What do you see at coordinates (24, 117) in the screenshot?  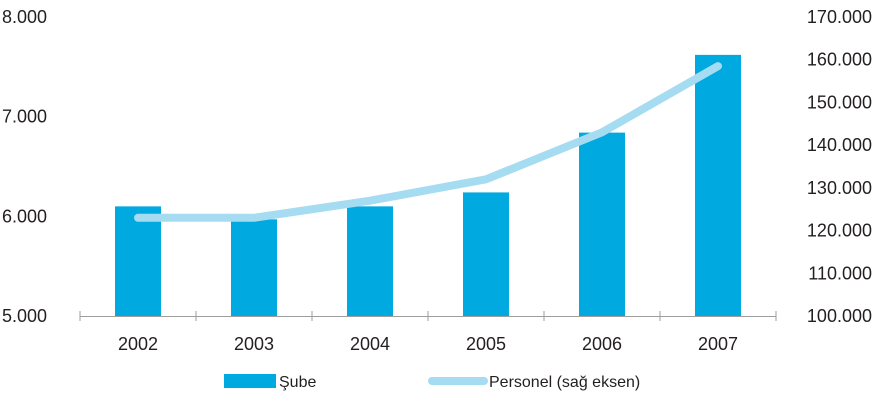 I see `left-tick-label: 7.000` at bounding box center [24, 117].